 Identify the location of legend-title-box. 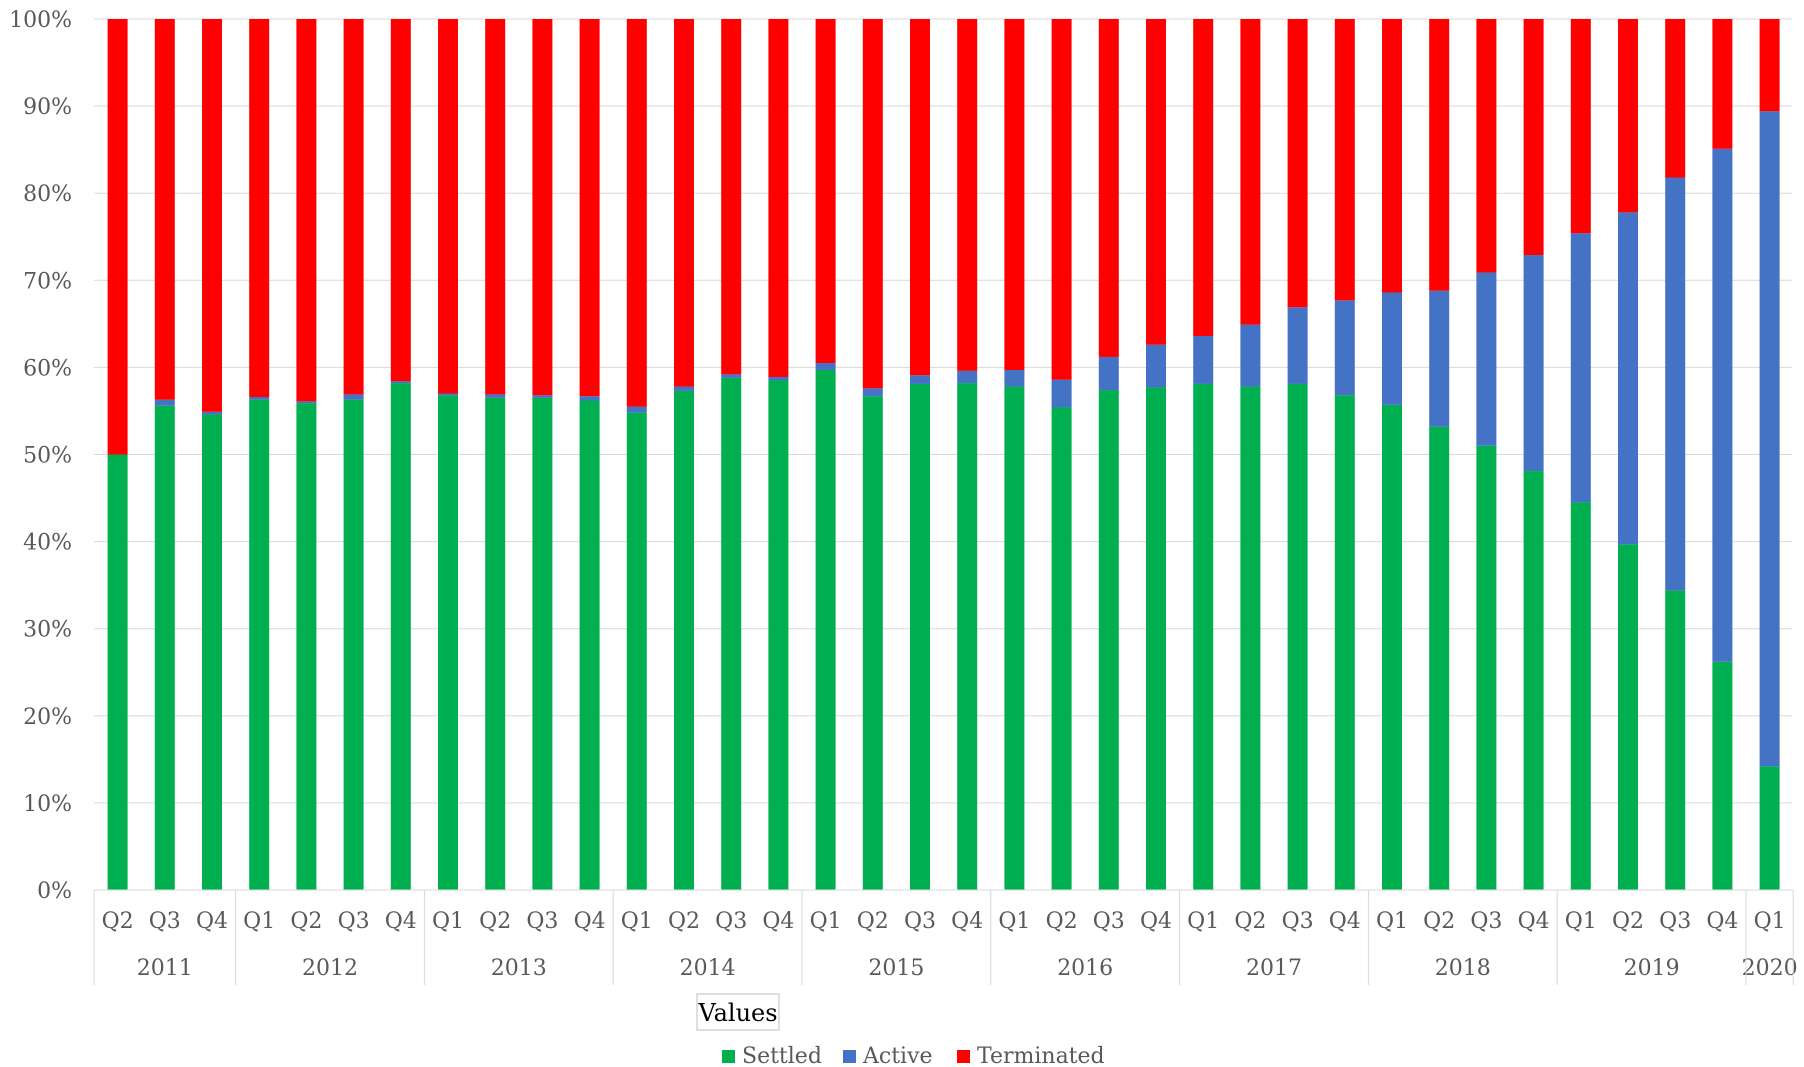
(738, 1012).